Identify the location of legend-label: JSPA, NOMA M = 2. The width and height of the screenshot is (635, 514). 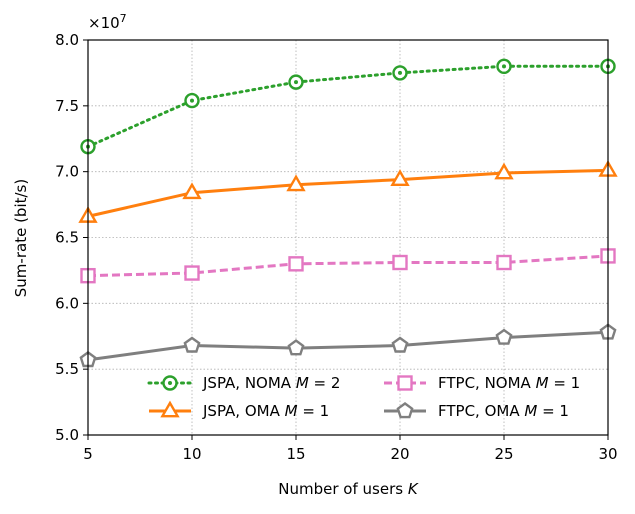
(271, 383).